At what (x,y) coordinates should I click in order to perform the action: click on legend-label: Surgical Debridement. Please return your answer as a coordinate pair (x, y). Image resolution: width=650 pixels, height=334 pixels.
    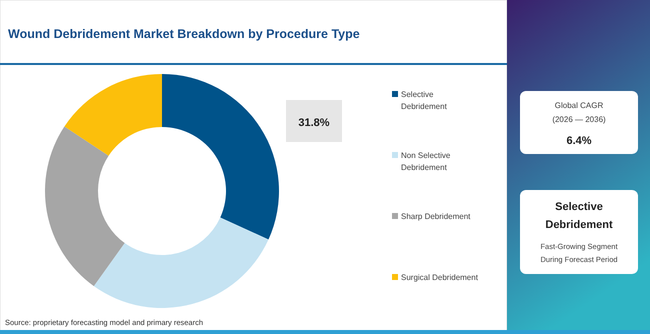
    Looking at the image, I should click on (440, 277).